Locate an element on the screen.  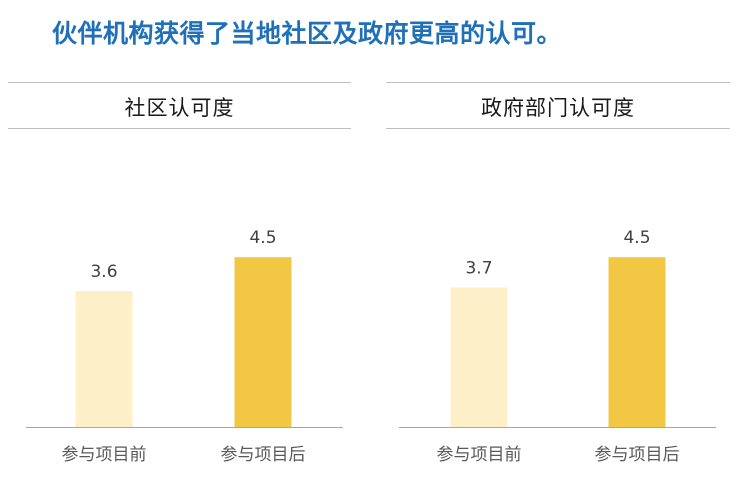
data-label: 3.7 is located at coordinates (478, 268).